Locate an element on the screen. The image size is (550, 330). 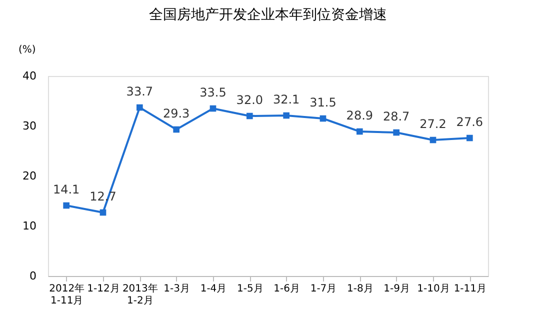
x-tick-label: 1-8月 is located at coordinates (360, 289).